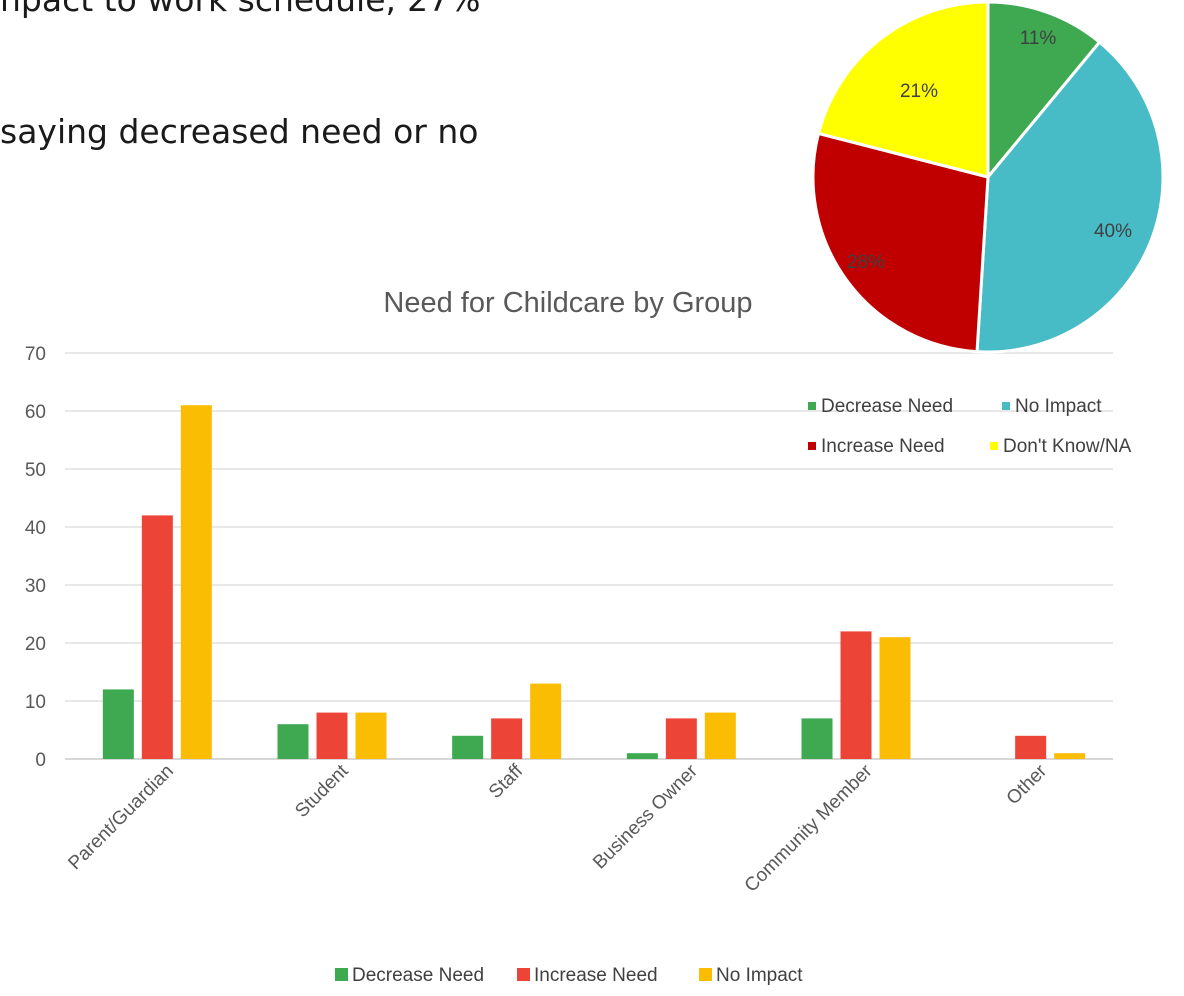 This screenshot has height=996, width=1184. Describe the element at coordinates (35, 354) in the screenshot. I see `y-tick-label: 70` at that location.